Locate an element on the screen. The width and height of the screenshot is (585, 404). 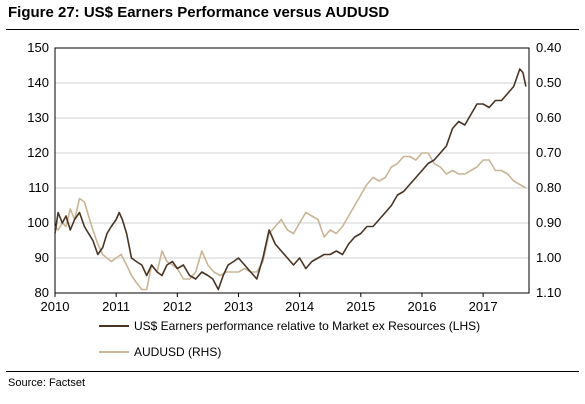
x-tick-label: 2014 is located at coordinates (299, 306).